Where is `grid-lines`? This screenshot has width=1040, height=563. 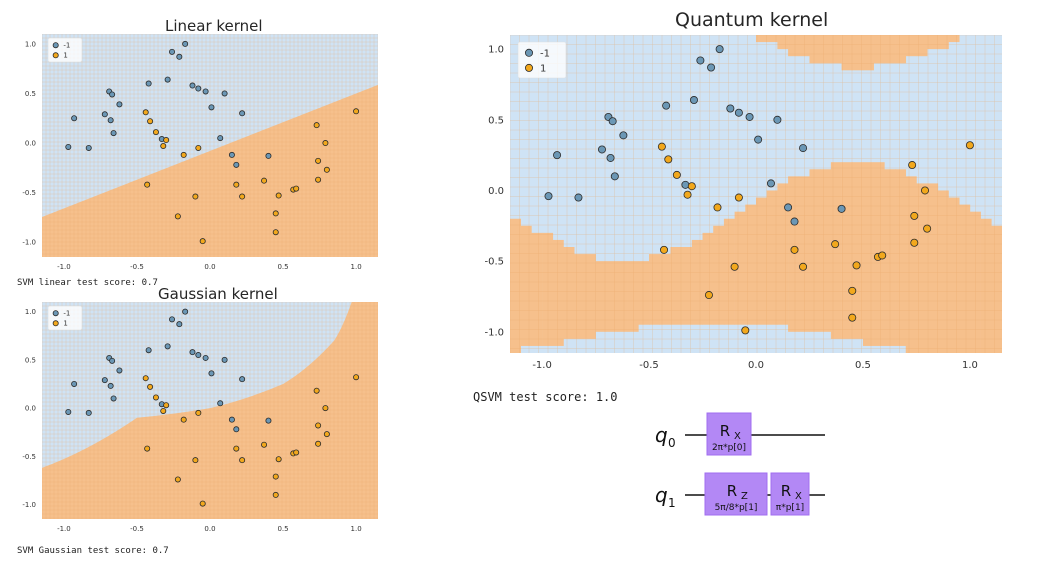
grid-lines is located at coordinates (210, 410).